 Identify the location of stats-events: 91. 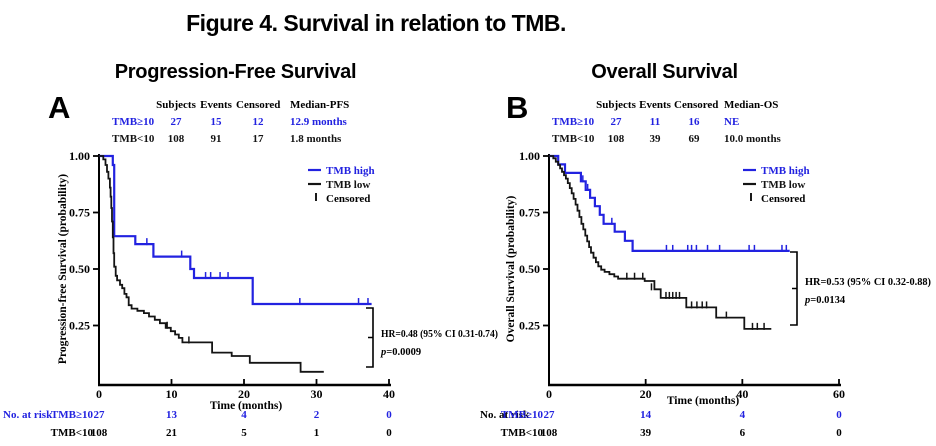
(216, 139).